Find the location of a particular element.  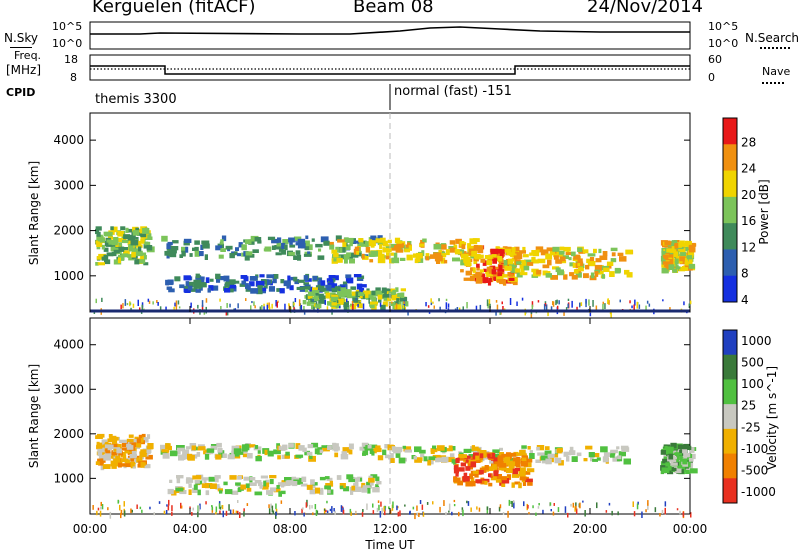

colorbar-tick-label: 4 is located at coordinates (745, 300).